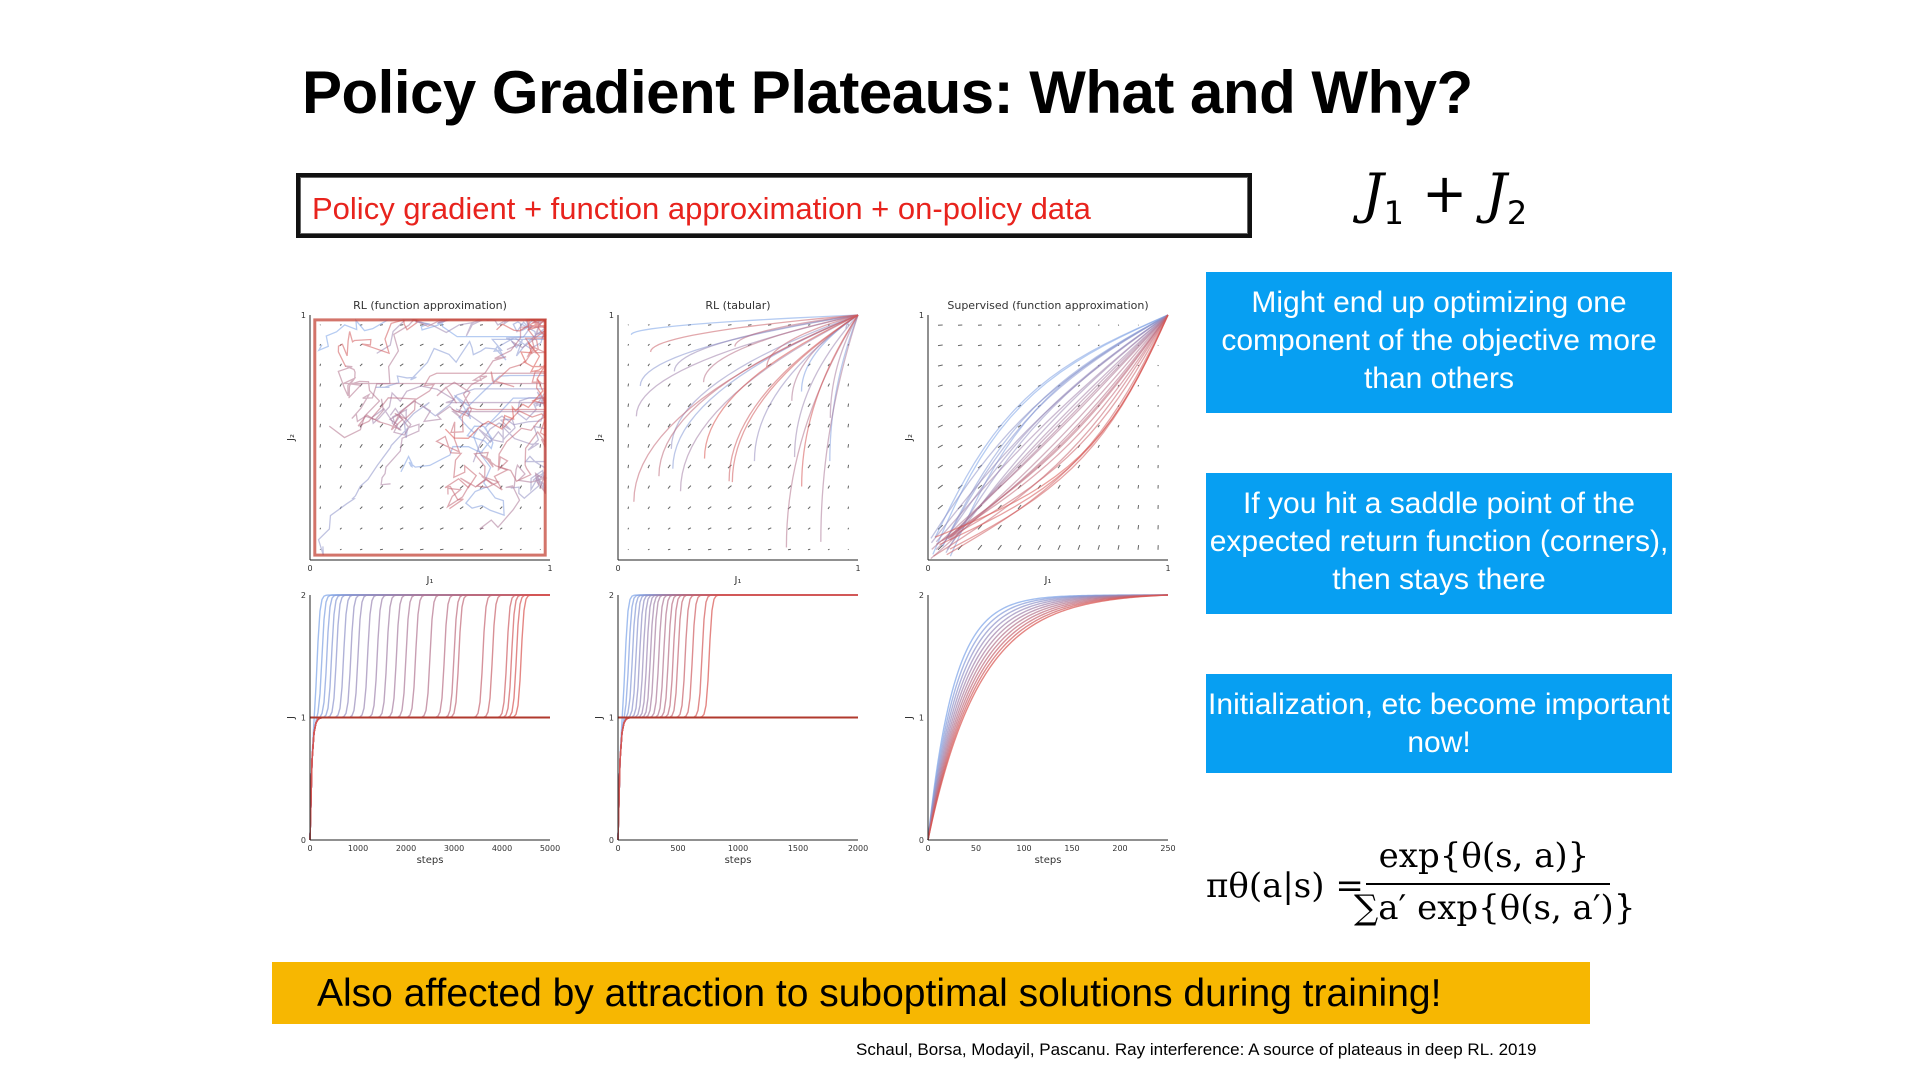 The width and height of the screenshot is (1920, 1081). What do you see at coordinates (857, 568) in the screenshot?
I see `x-tick-label: 1` at bounding box center [857, 568].